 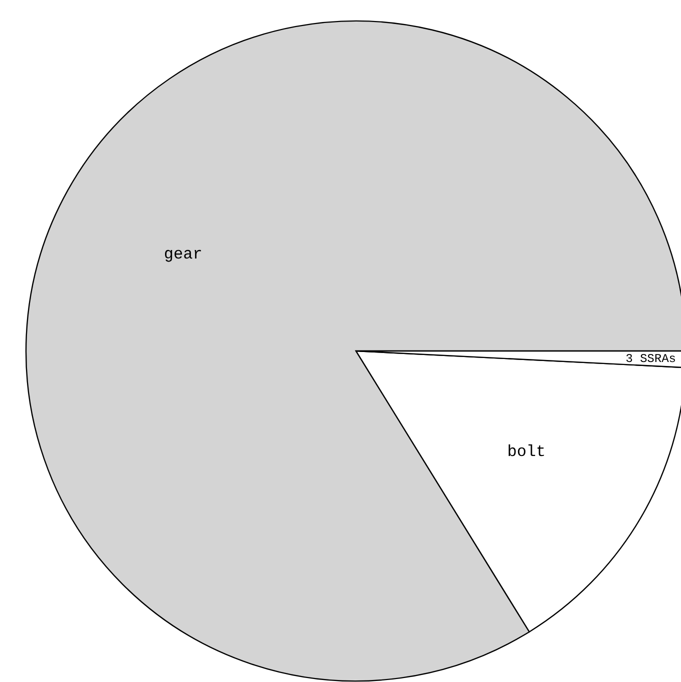 What do you see at coordinates (651, 359) in the screenshot?
I see `slice-label: 3 SSRAs` at bounding box center [651, 359].